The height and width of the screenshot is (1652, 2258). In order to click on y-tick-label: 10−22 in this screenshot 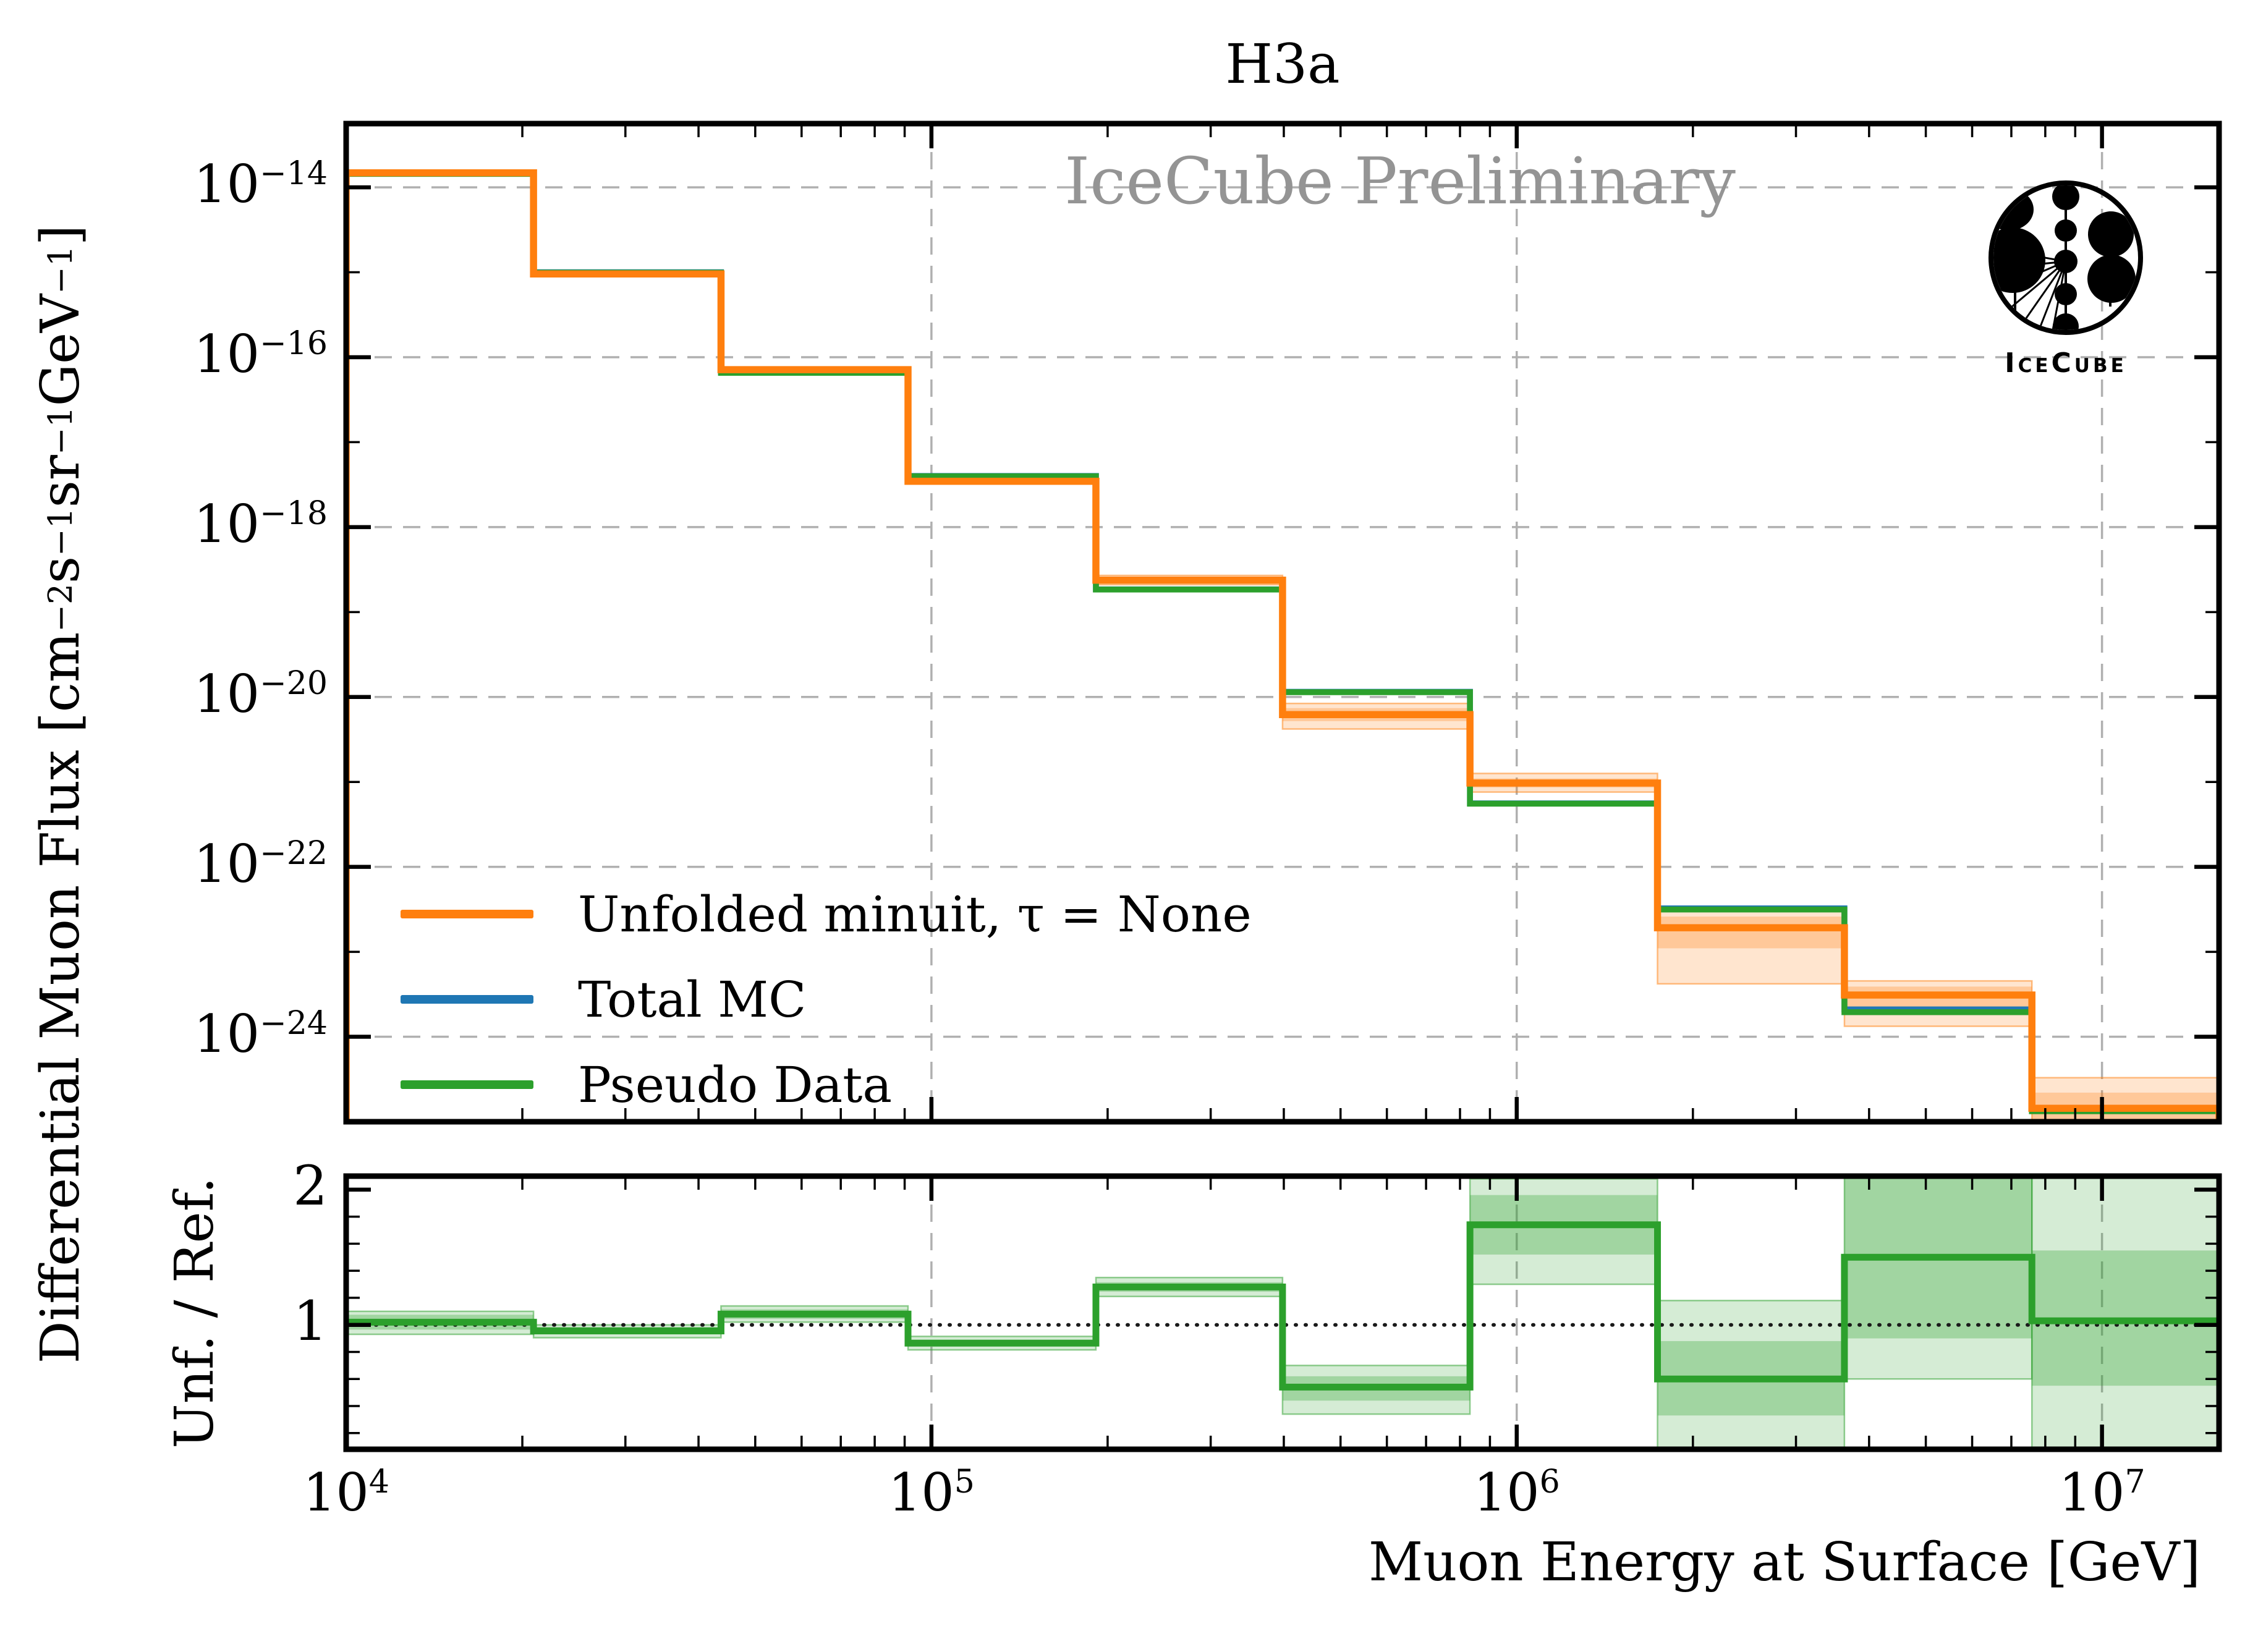, I will do `click(260, 863)`.